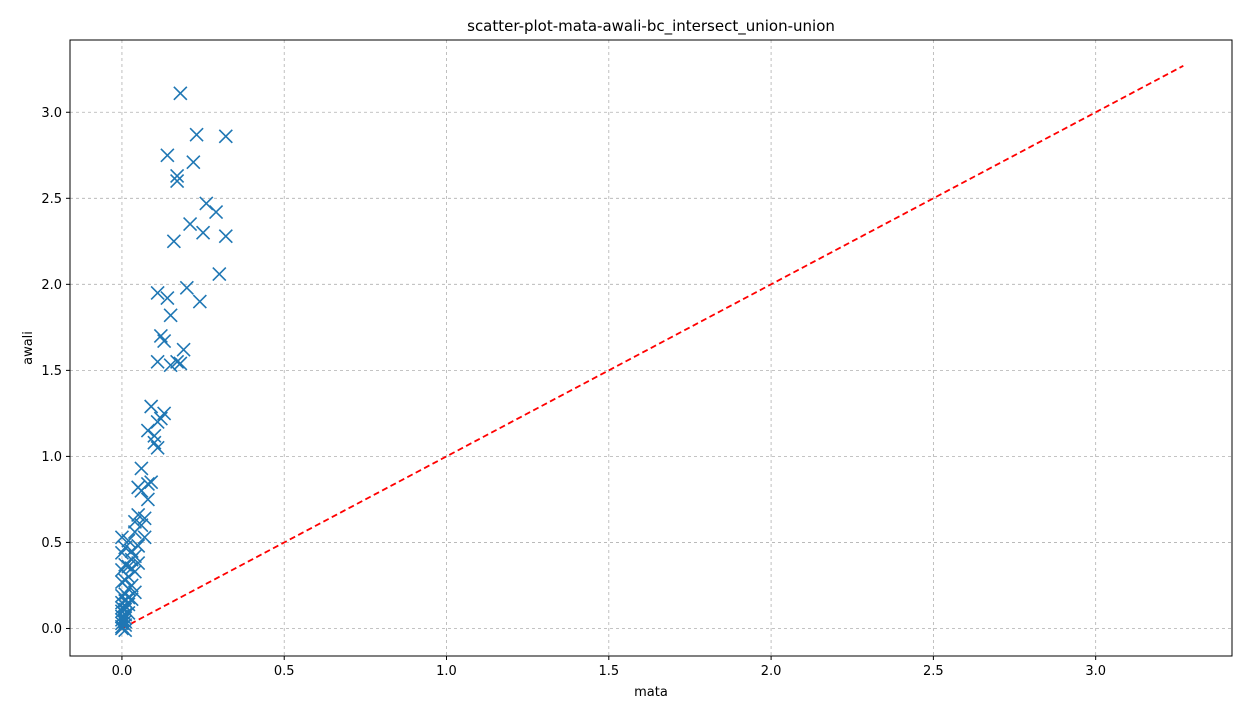 The image size is (1252, 723). Describe the element at coordinates (446, 671) in the screenshot. I see `x-tick-label: 1.0` at that location.